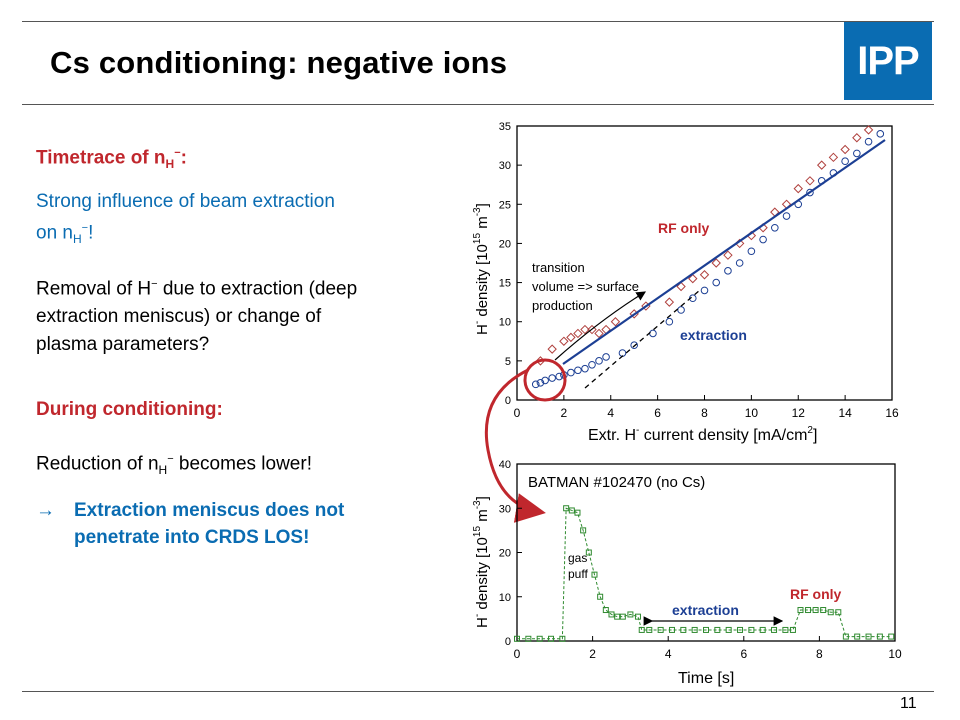  Describe the element at coordinates (743, 654) in the screenshot. I see `timetrace-xtick-label: 6` at that location.